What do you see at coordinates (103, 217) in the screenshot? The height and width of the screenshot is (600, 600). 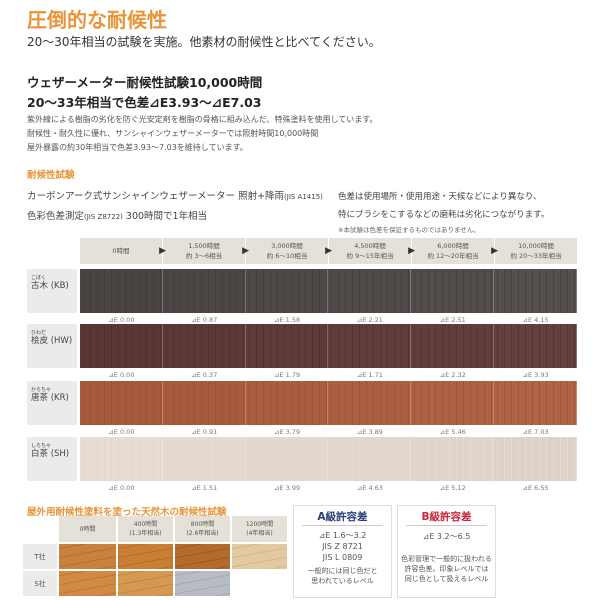 I see `method-standard: (JIS Z8722)` at bounding box center [103, 217].